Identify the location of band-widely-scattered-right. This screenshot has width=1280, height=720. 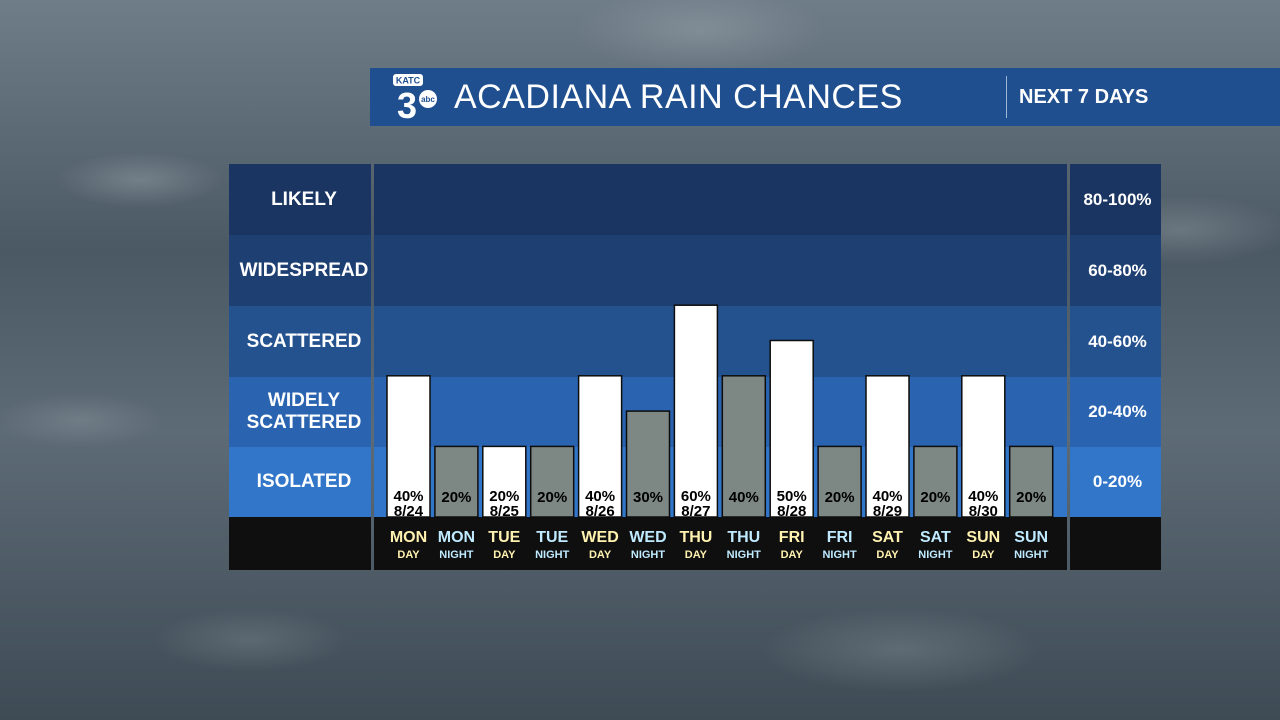
(1115, 412).